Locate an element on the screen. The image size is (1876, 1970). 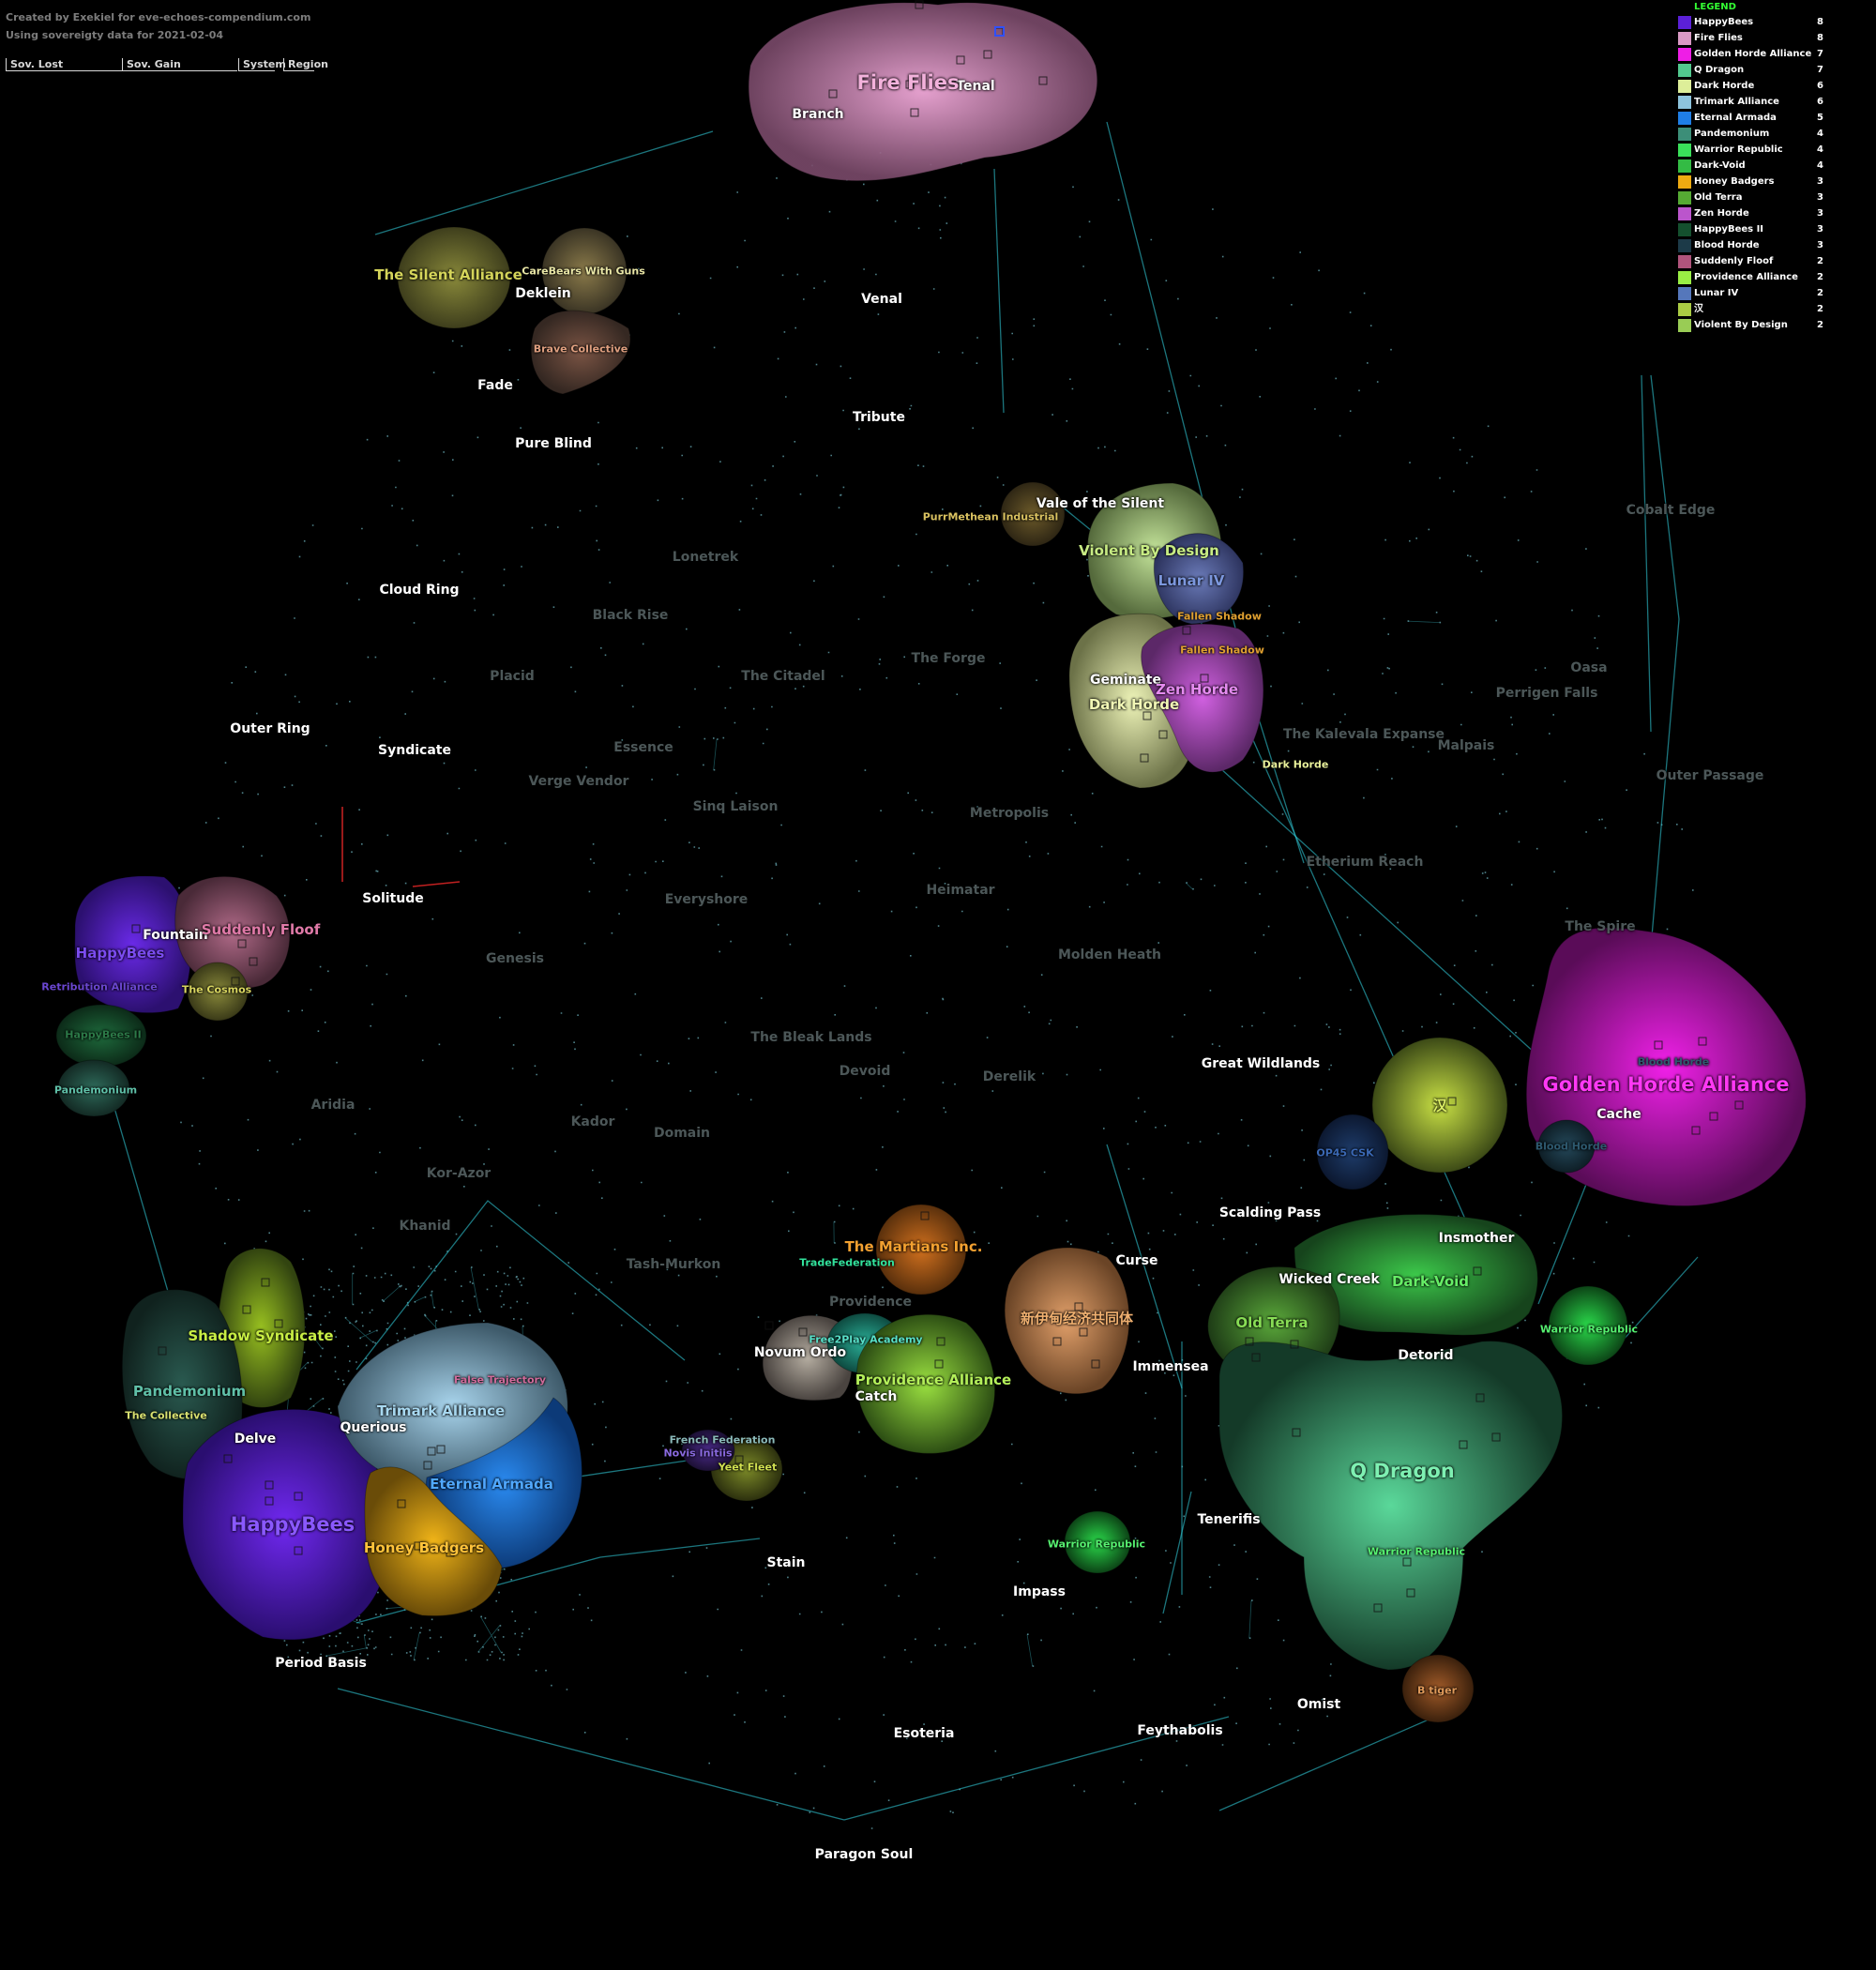
territory-b-tiger is located at coordinates (1438, 1688).